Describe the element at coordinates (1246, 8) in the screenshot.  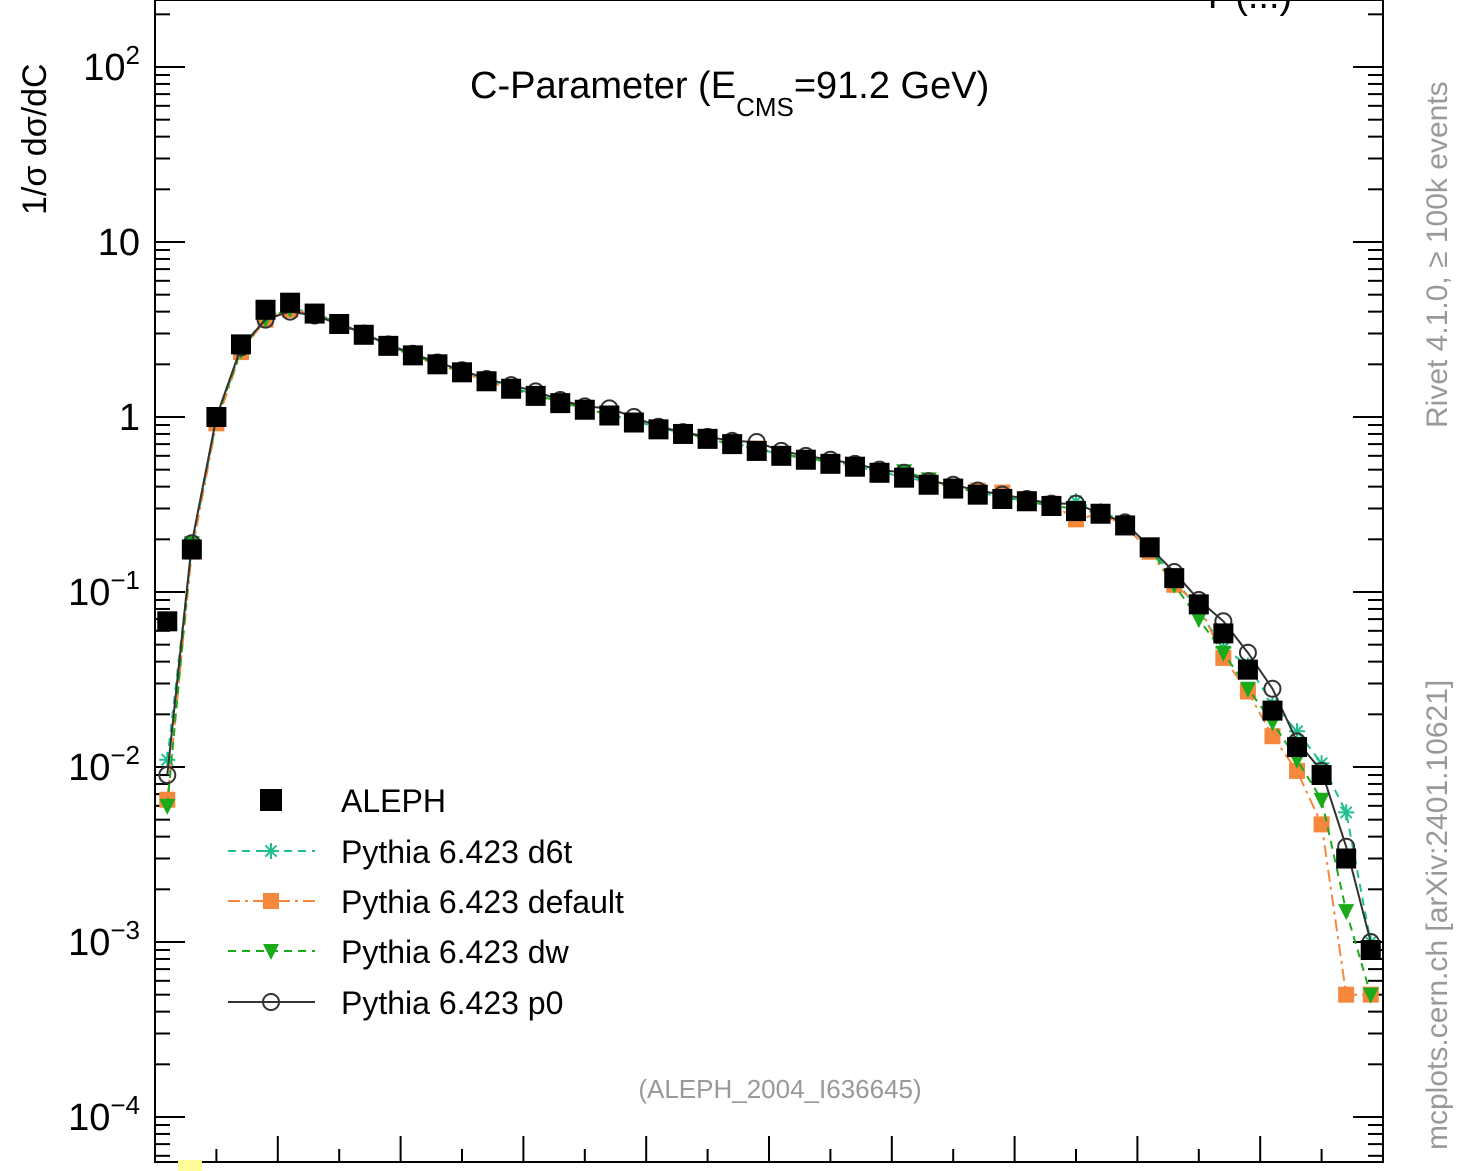
I see `top-cut-label: Y (...)` at that location.